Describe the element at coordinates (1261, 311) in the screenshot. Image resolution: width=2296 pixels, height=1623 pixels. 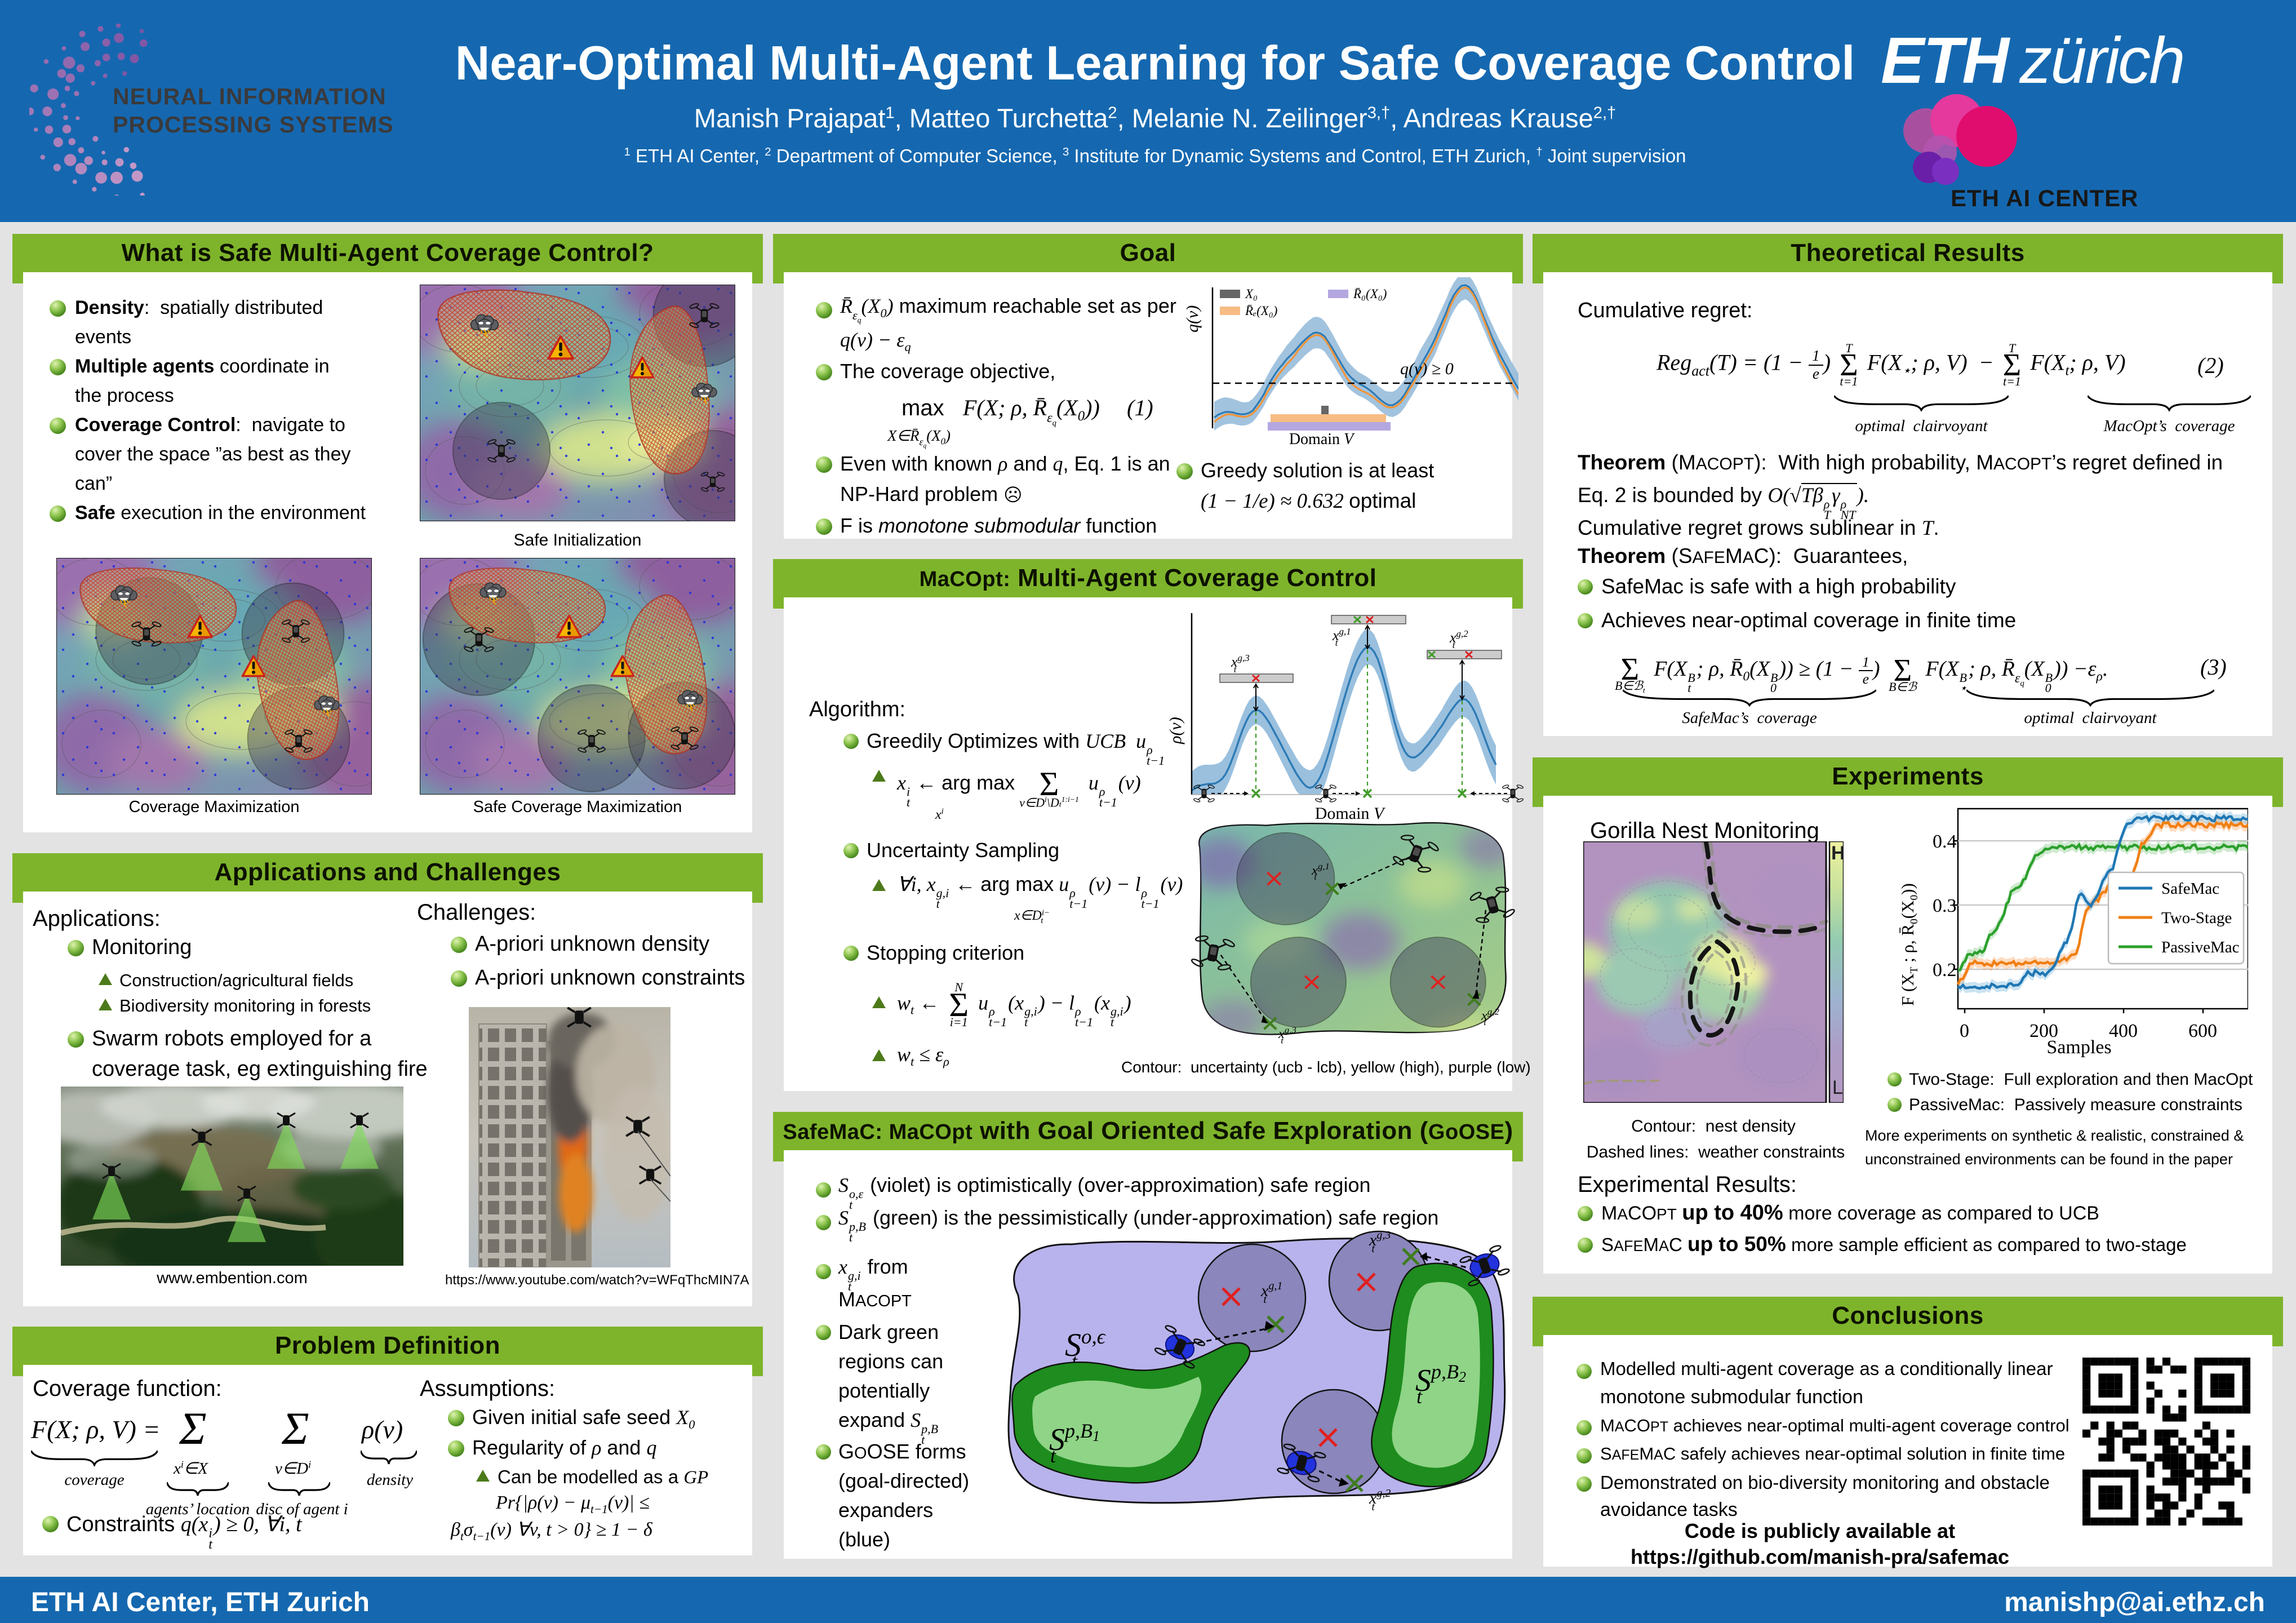
I see `svg-text: R̄ₑ(X₀)` at that location.